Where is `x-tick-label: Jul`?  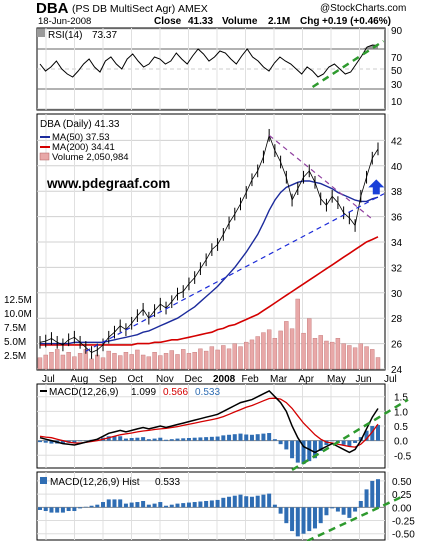
x-tick-label: Jul is located at coordinates (390, 379).